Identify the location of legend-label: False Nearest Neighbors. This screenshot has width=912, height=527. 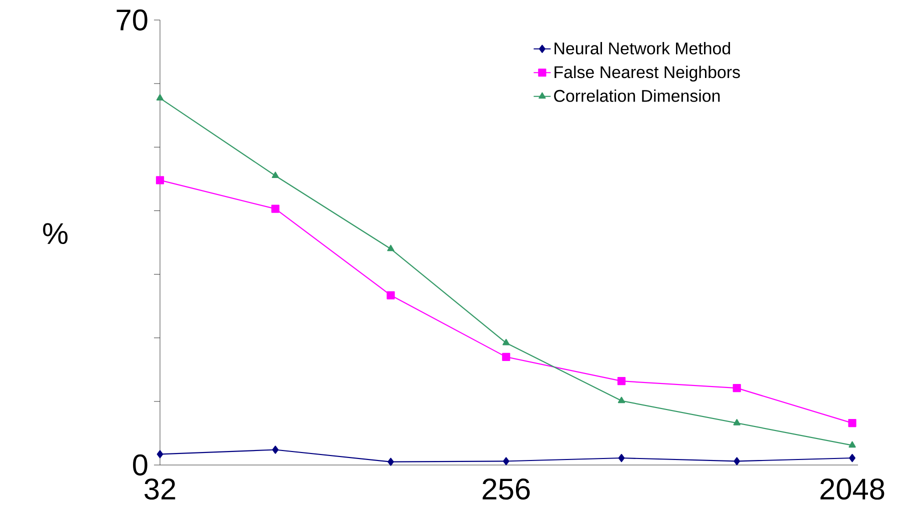
(647, 74).